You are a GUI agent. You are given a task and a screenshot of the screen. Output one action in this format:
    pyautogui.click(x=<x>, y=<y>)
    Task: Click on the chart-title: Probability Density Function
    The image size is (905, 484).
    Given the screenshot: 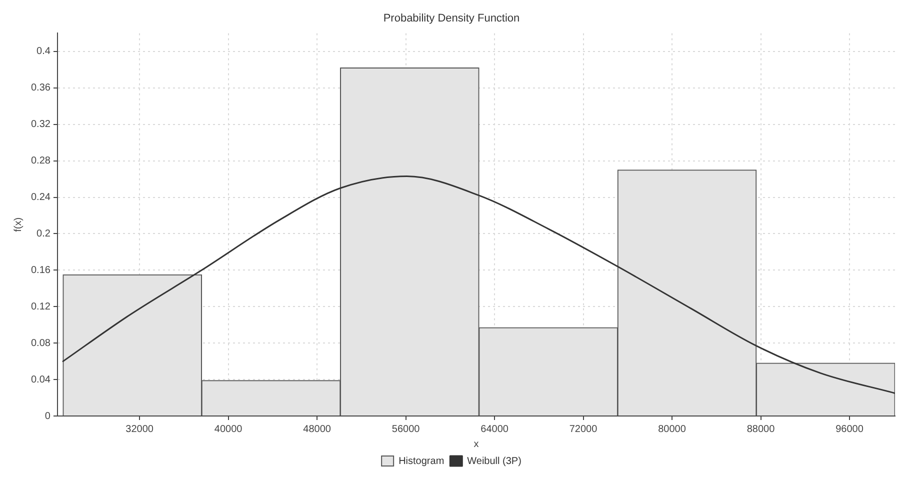 What is the action you would take?
    pyautogui.click(x=451, y=18)
    